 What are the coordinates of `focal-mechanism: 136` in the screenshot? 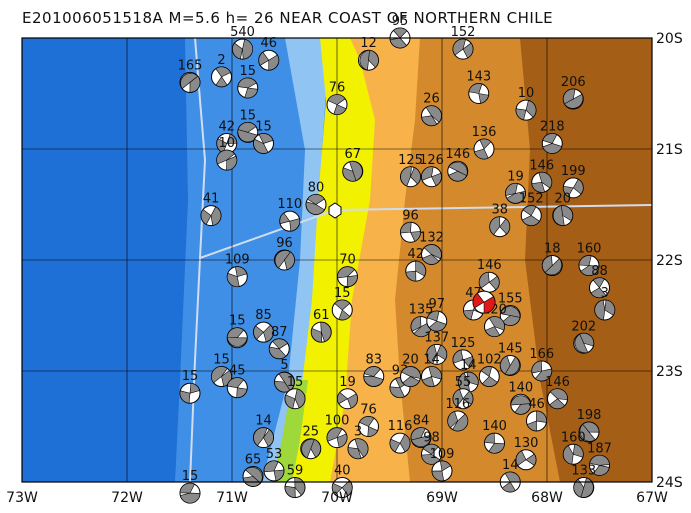 It's located at (484, 142).